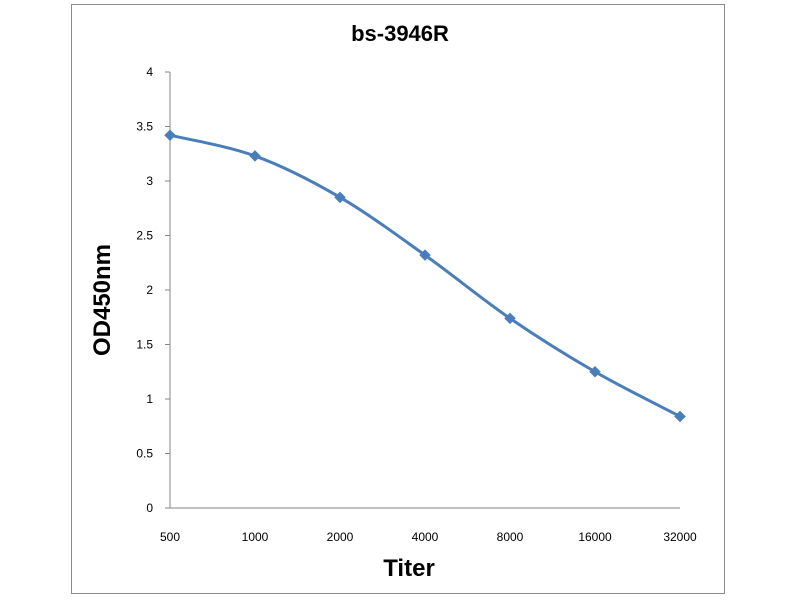  Describe the element at coordinates (144, 127) in the screenshot. I see `y-tick-label: 3.5` at that location.